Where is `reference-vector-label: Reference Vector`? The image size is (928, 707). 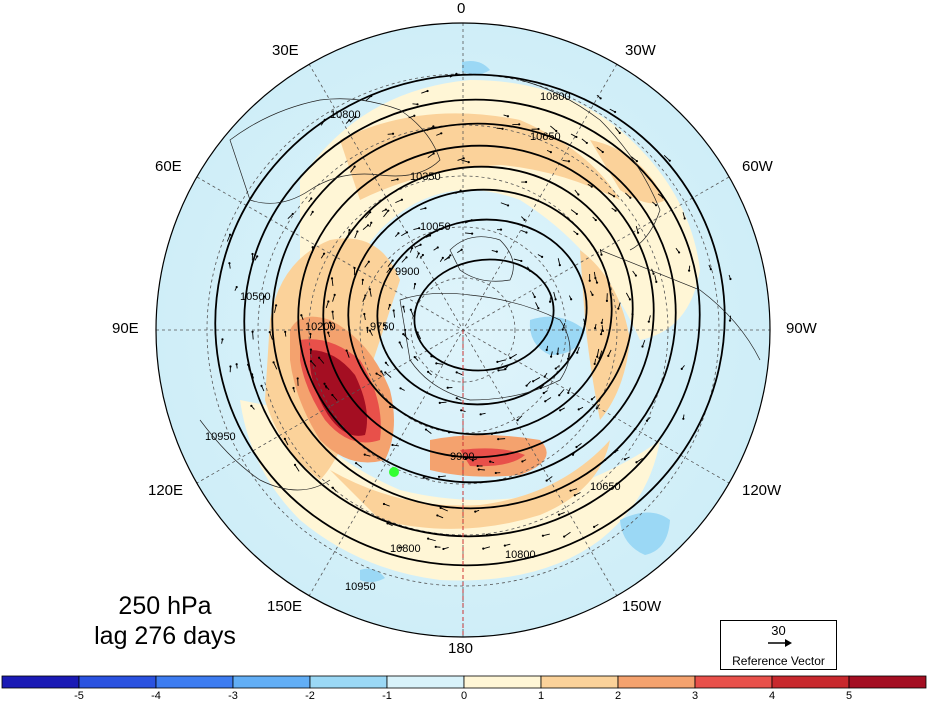
reference-vector-label: Reference Vector is located at coordinates (778, 661).